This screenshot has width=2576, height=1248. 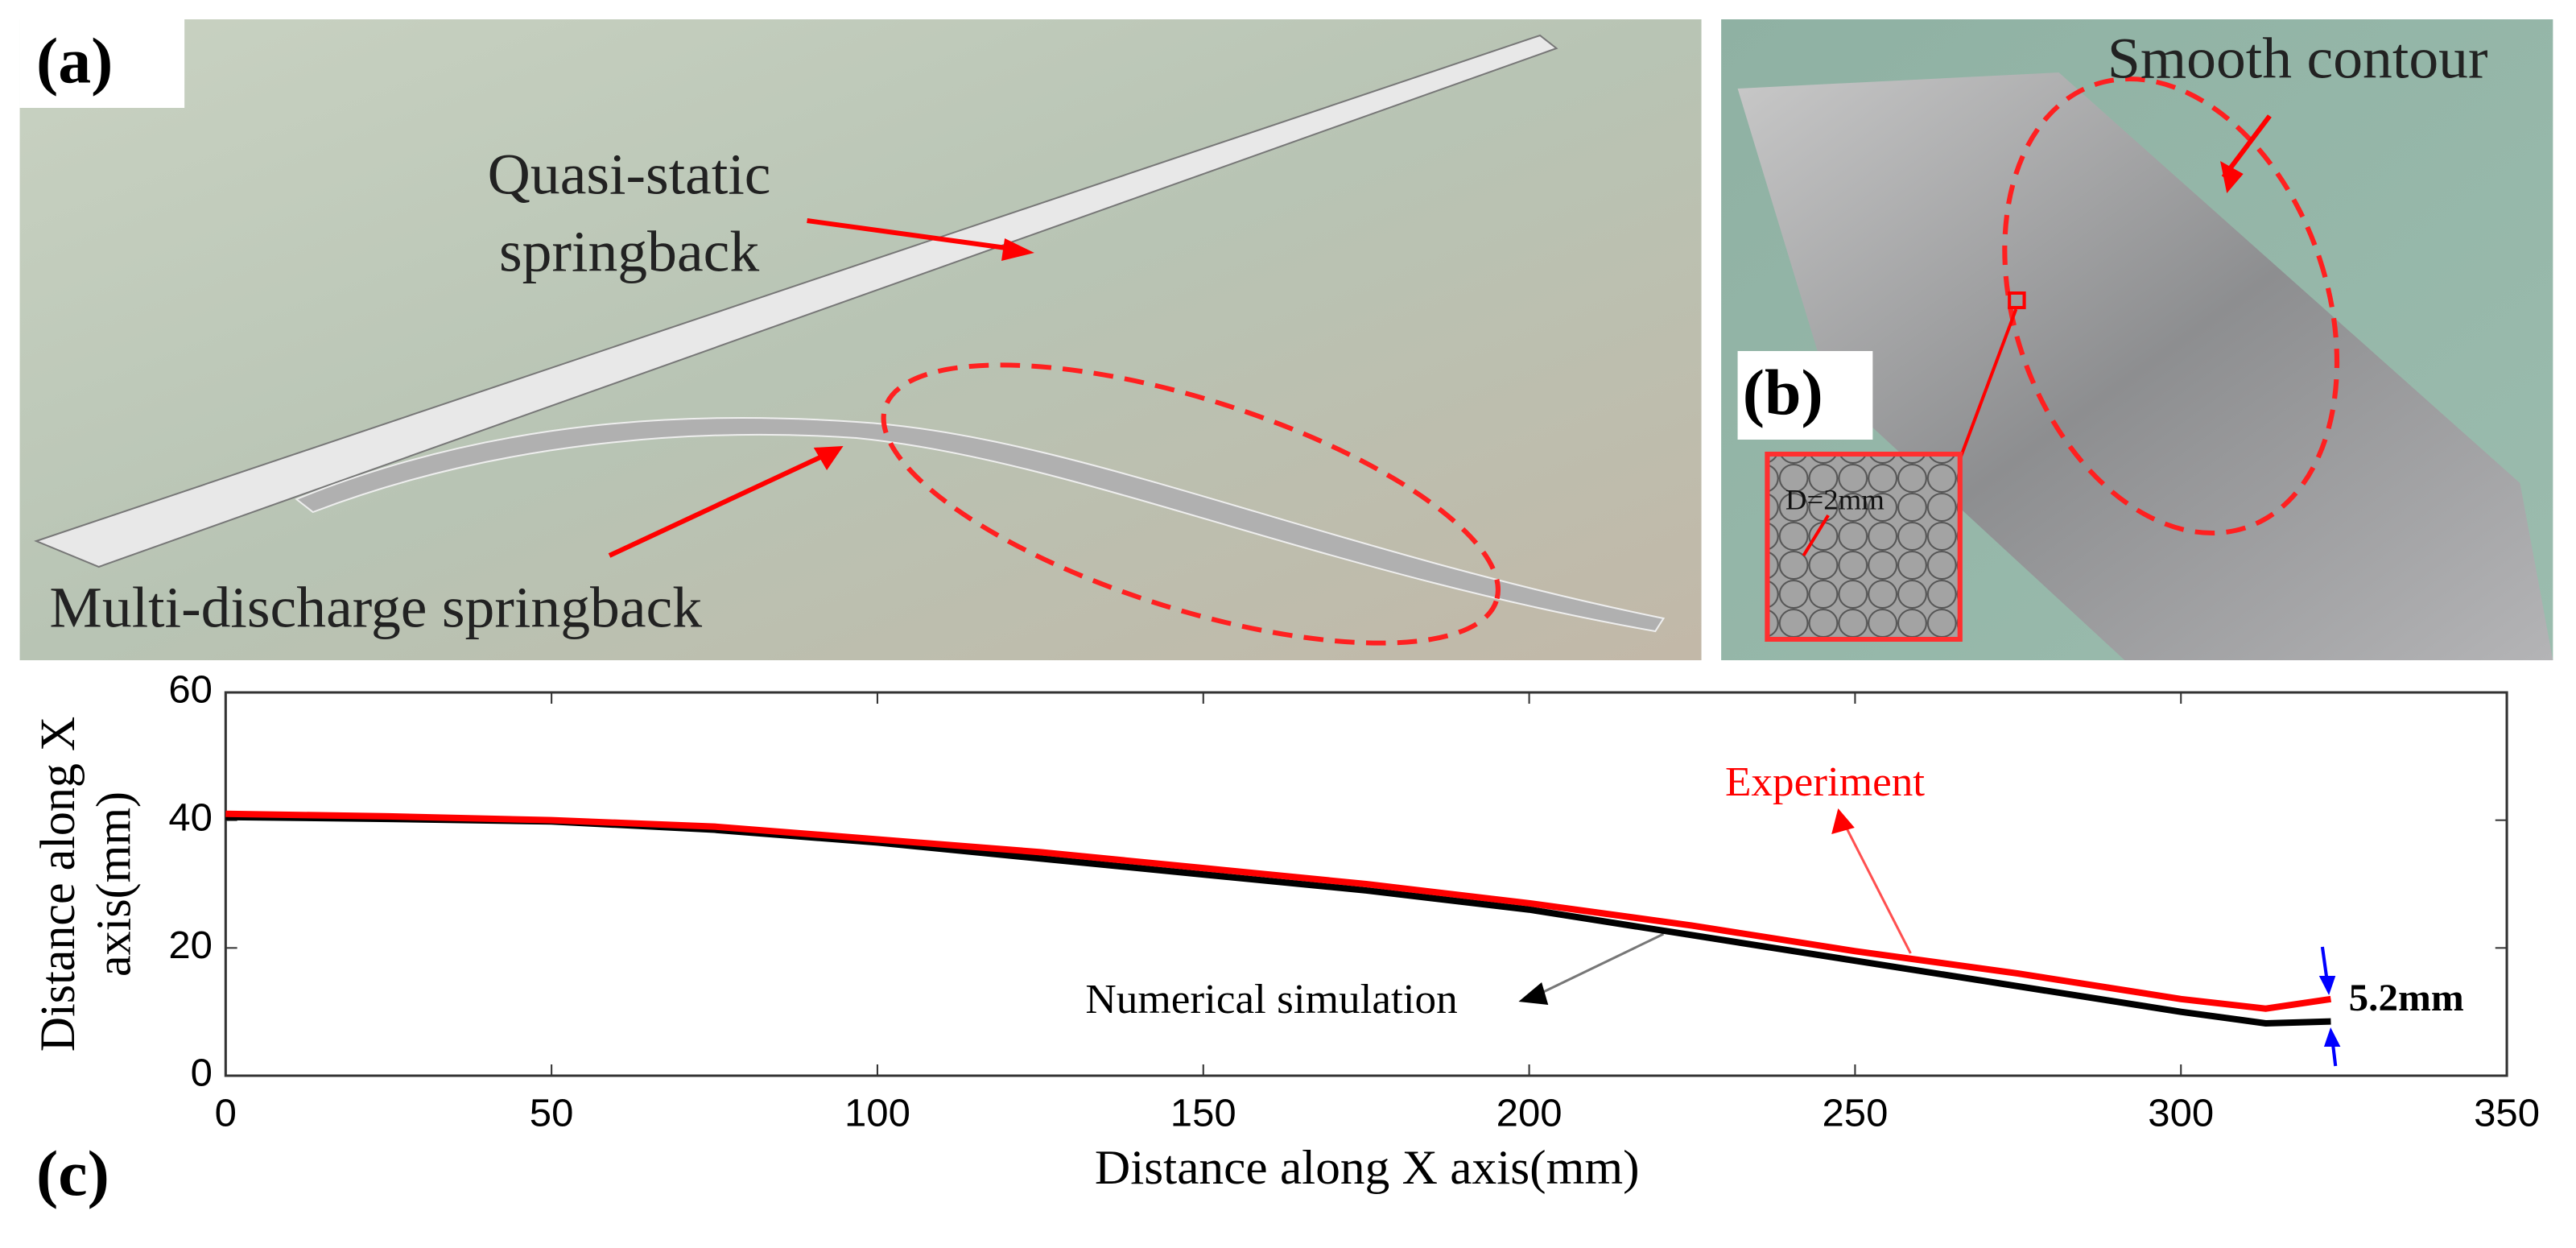 I want to click on sheet, so click(x=2145, y=366).